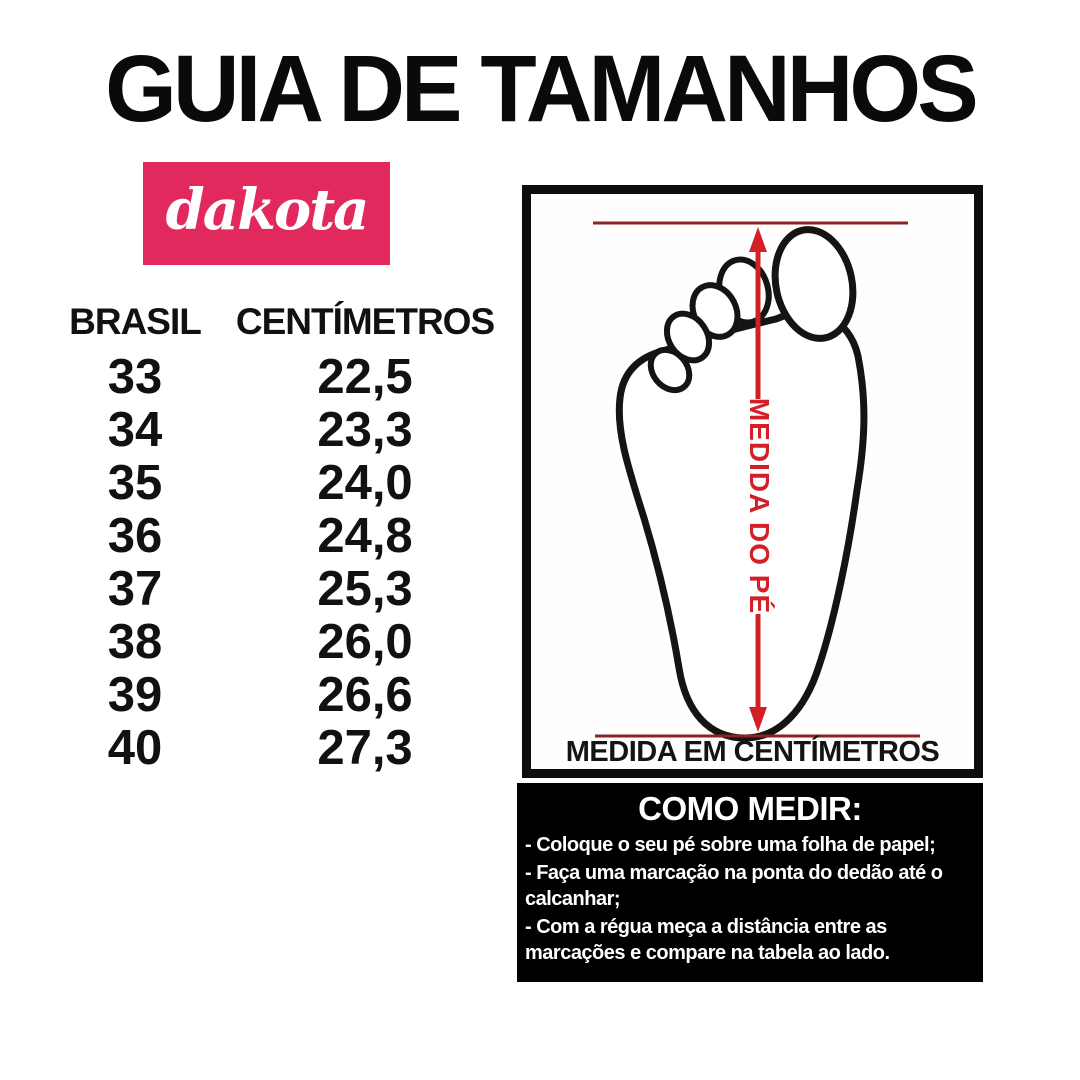  Describe the element at coordinates (542, 89) in the screenshot. I see `page-title: GUIA DE TAMANHOS` at that location.